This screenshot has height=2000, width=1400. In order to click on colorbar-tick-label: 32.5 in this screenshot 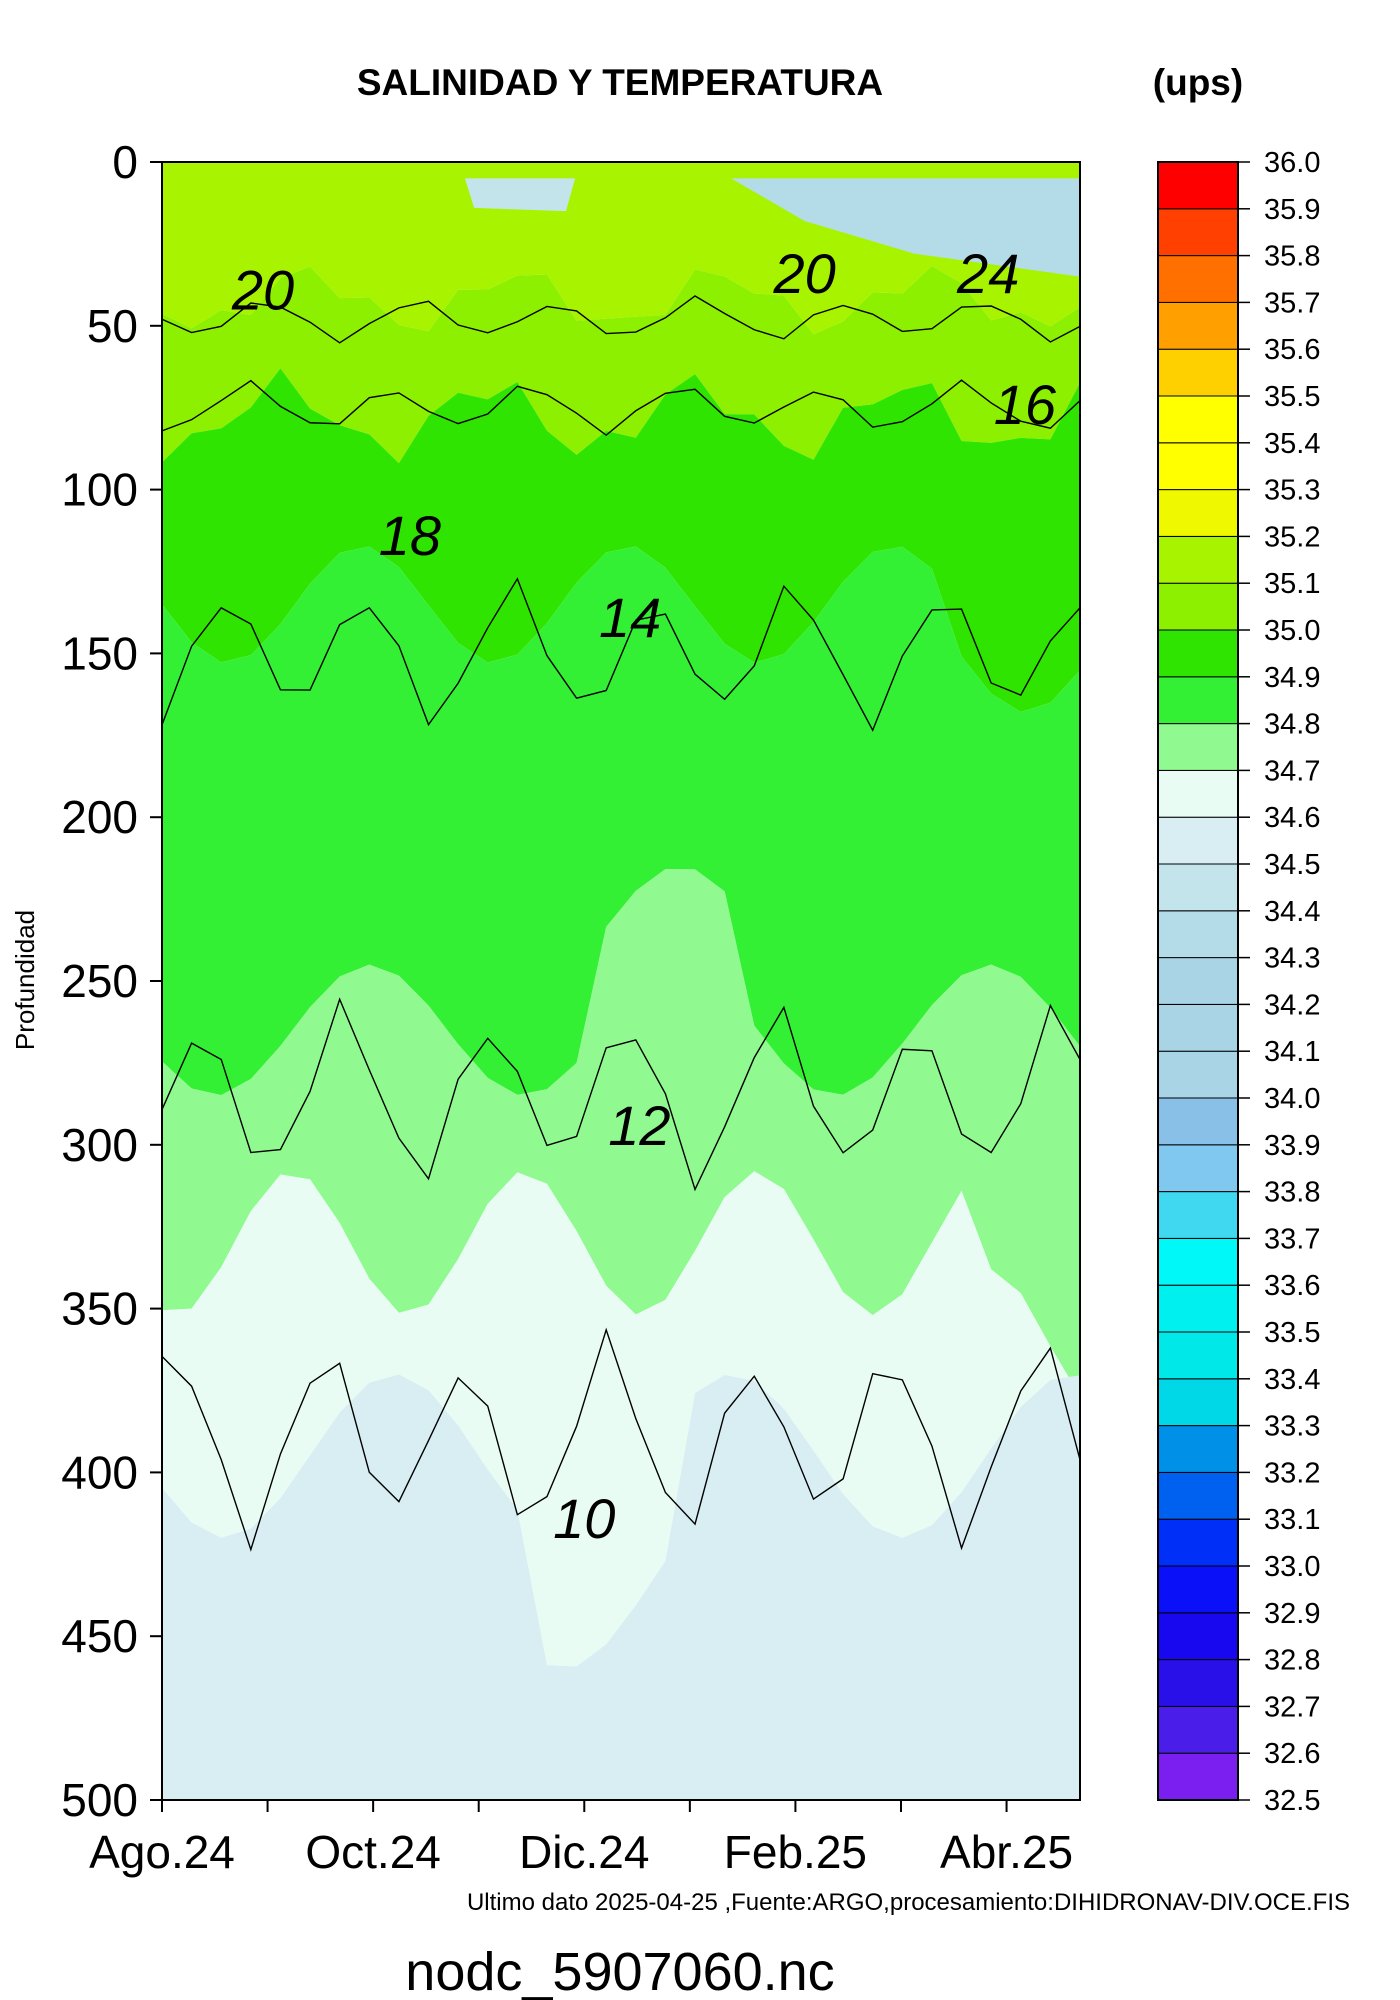, I will do `click(1292, 1801)`.